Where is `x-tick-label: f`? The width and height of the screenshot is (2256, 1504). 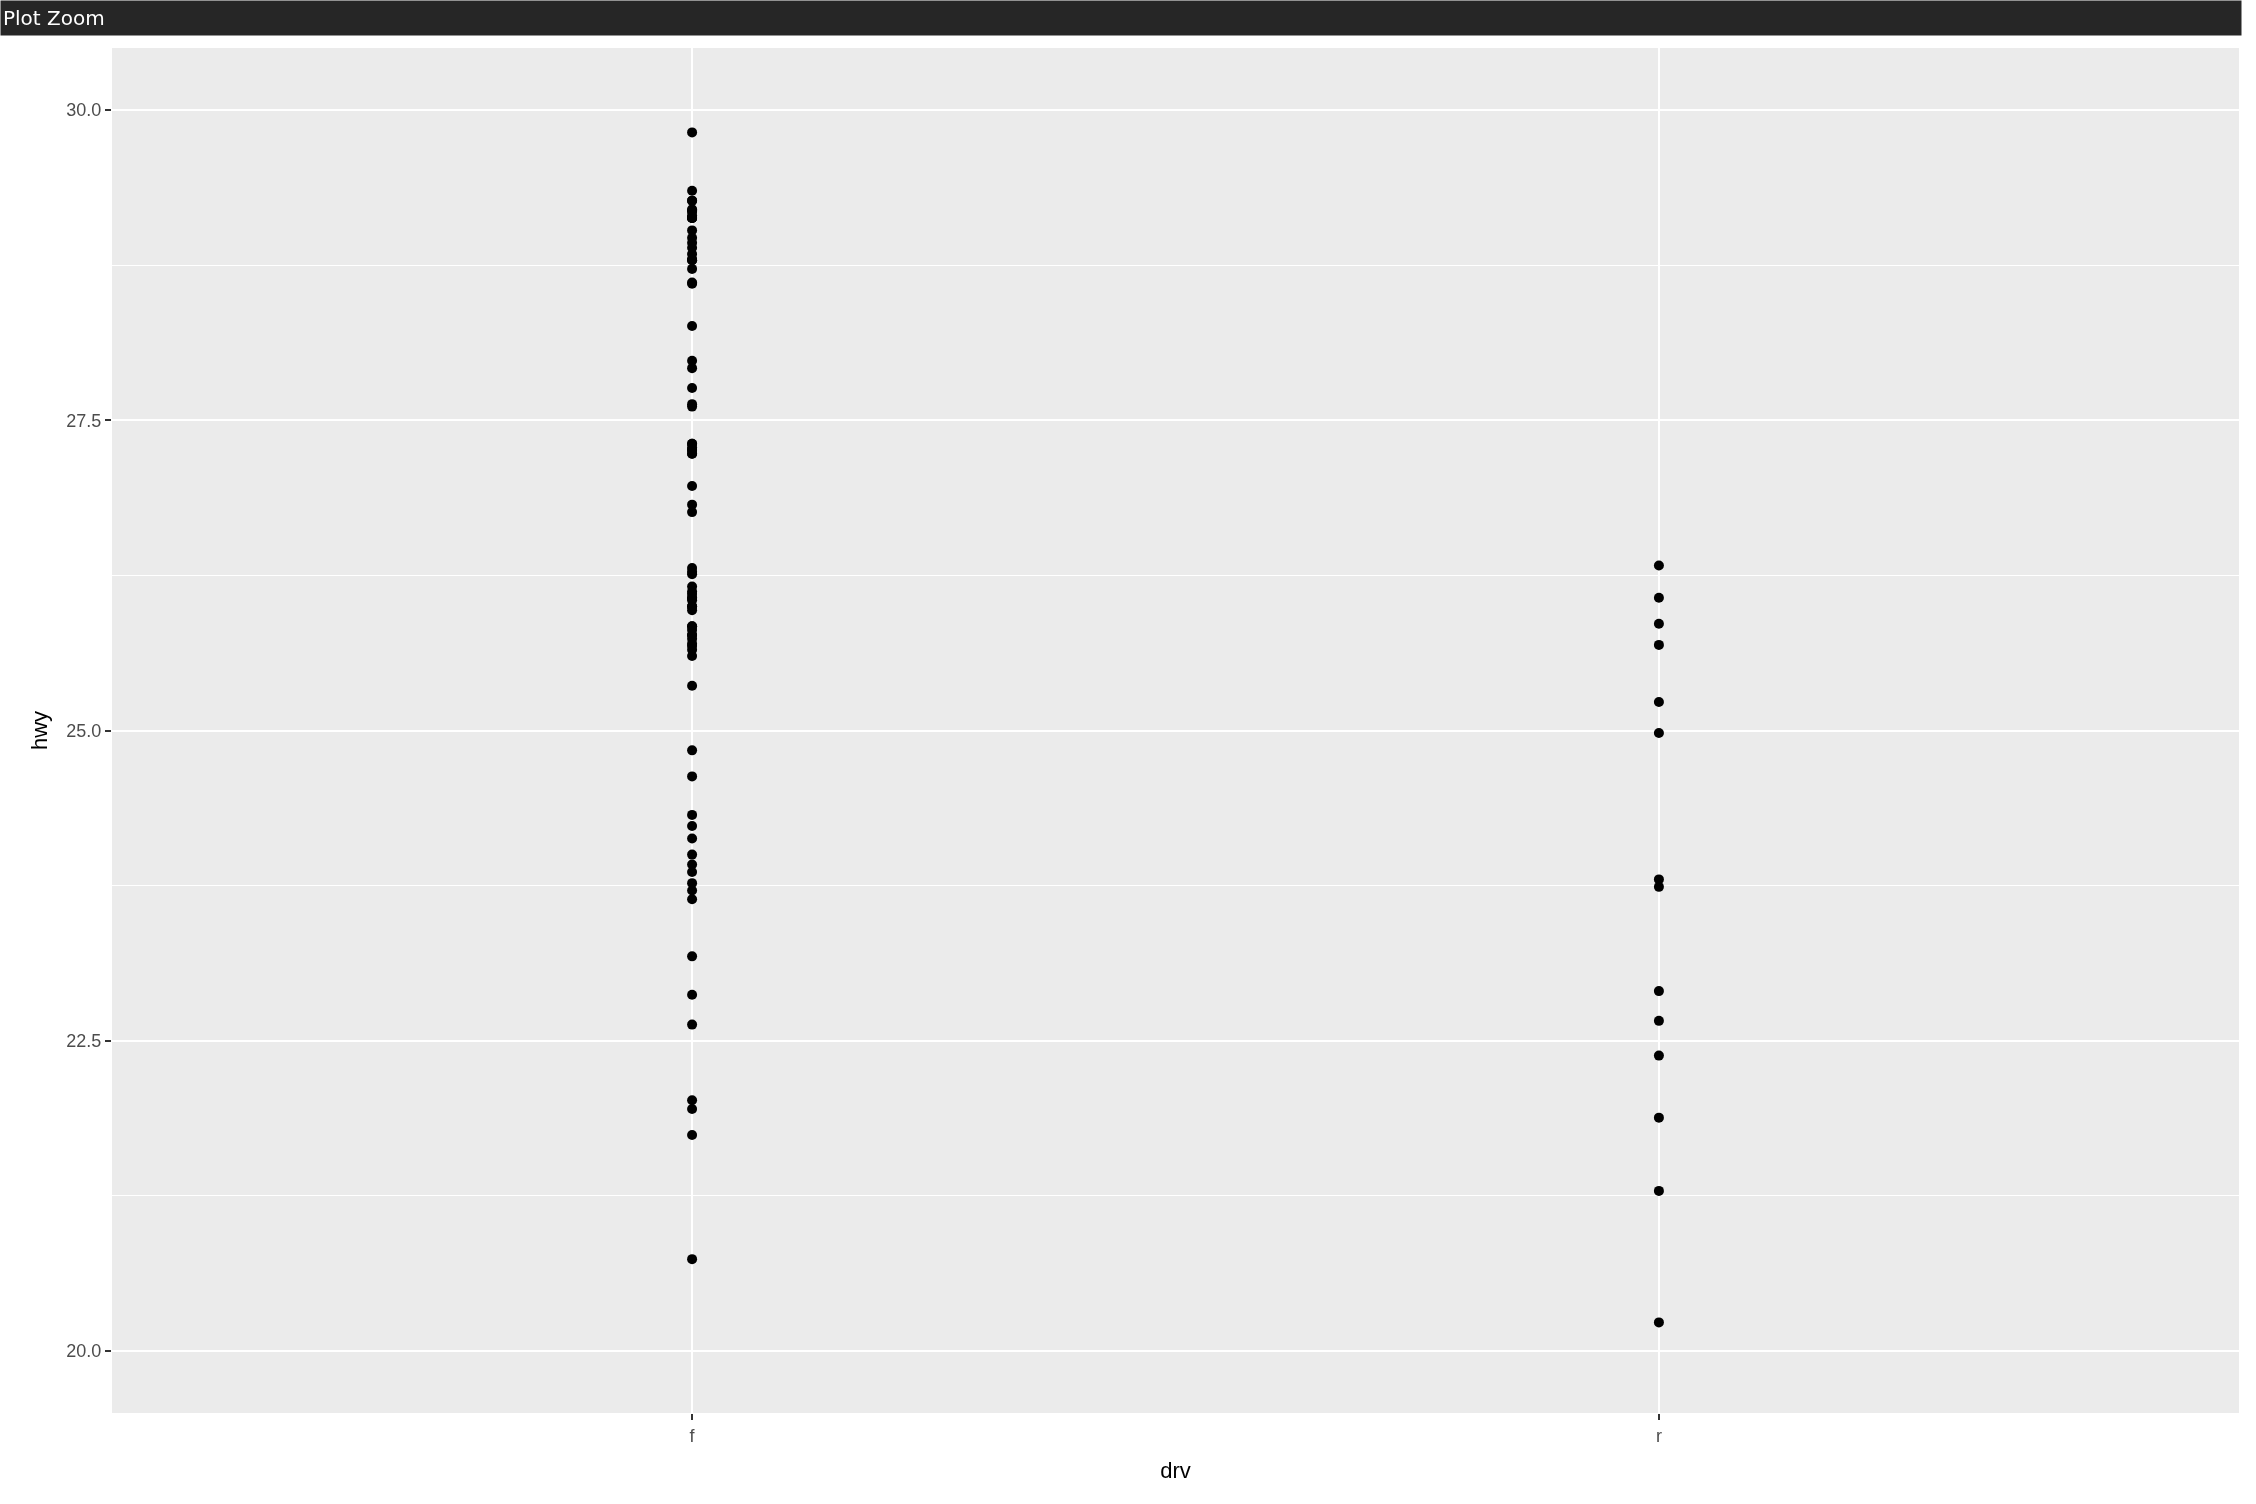
x-tick-label: f is located at coordinates (692, 1435).